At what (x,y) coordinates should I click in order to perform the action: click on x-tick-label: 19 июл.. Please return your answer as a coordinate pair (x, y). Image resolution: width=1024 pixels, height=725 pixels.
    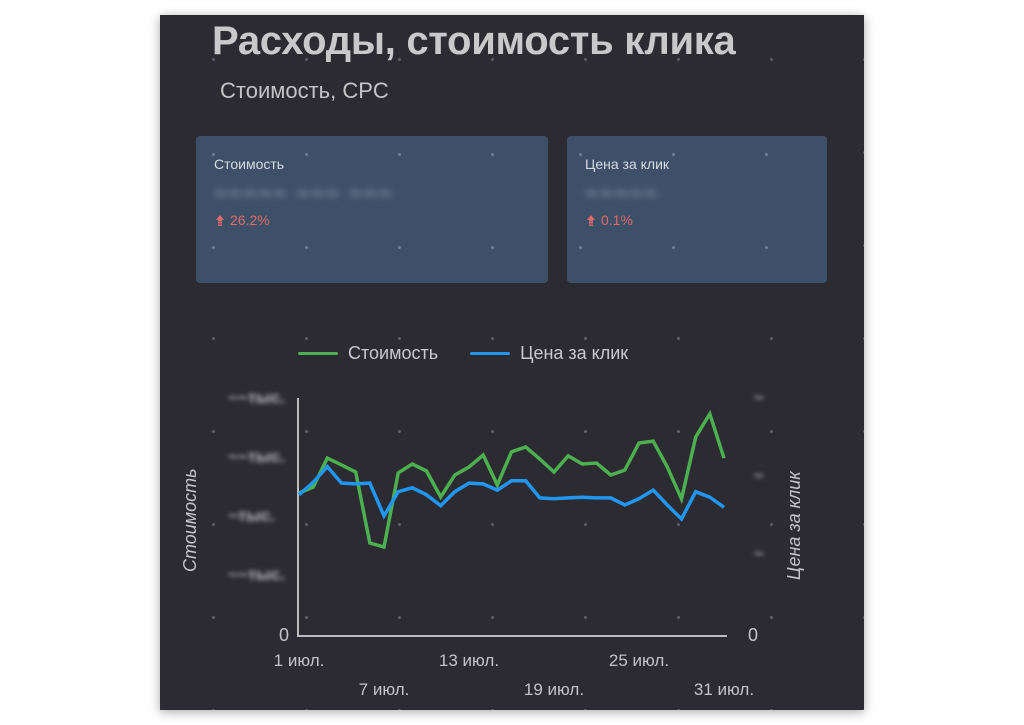
    Looking at the image, I should click on (554, 689).